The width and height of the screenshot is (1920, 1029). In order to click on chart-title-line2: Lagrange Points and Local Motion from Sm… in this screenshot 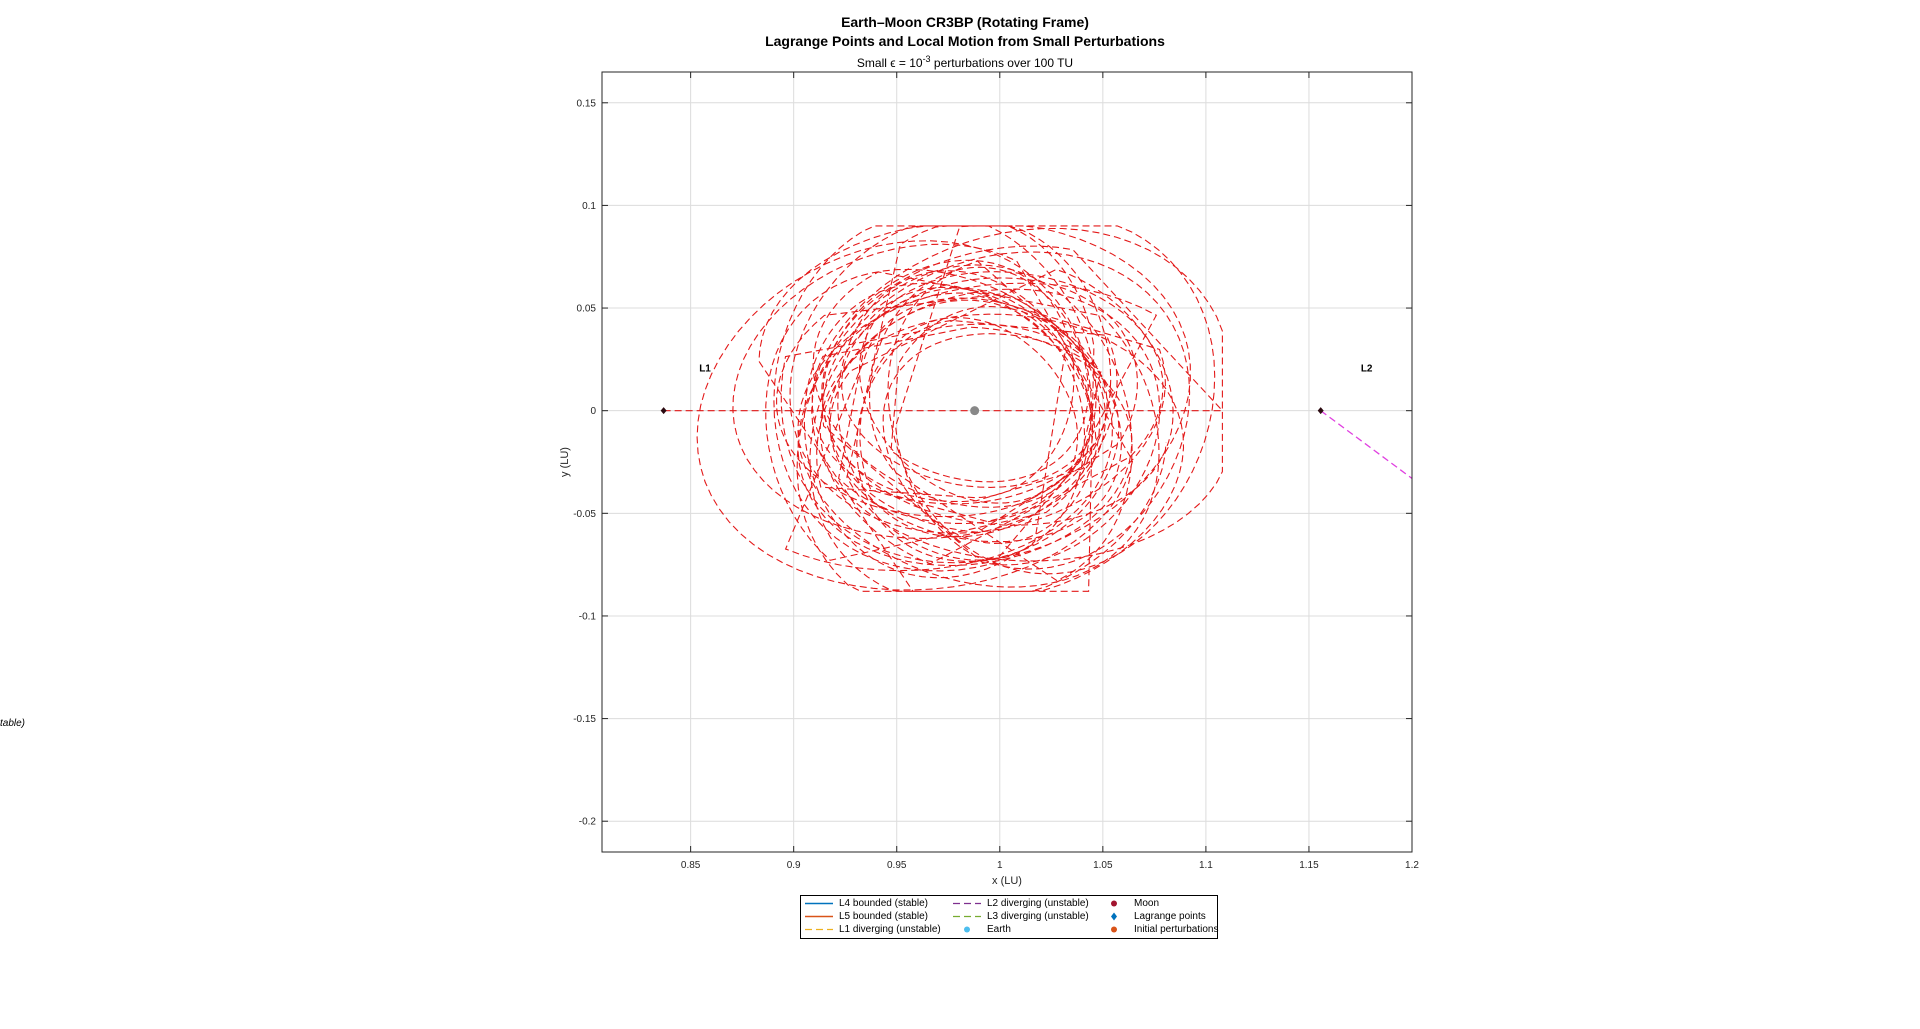, I will do `click(965, 41)`.